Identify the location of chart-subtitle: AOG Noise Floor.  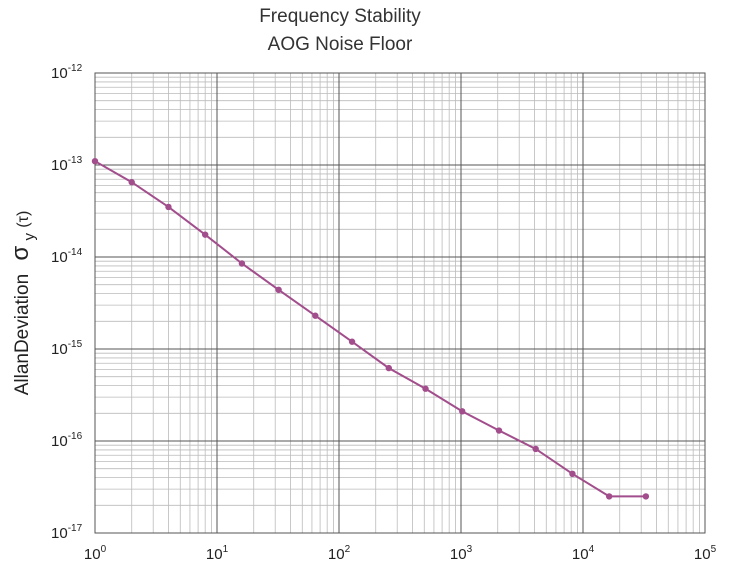
(340, 44).